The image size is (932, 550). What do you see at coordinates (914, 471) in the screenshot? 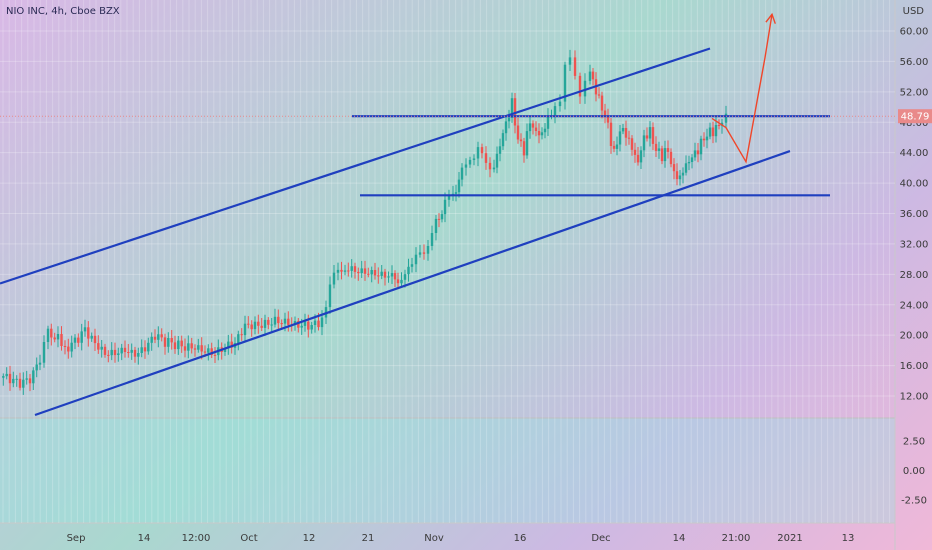
I see `indicator-tick-label: 0.00` at bounding box center [914, 471].